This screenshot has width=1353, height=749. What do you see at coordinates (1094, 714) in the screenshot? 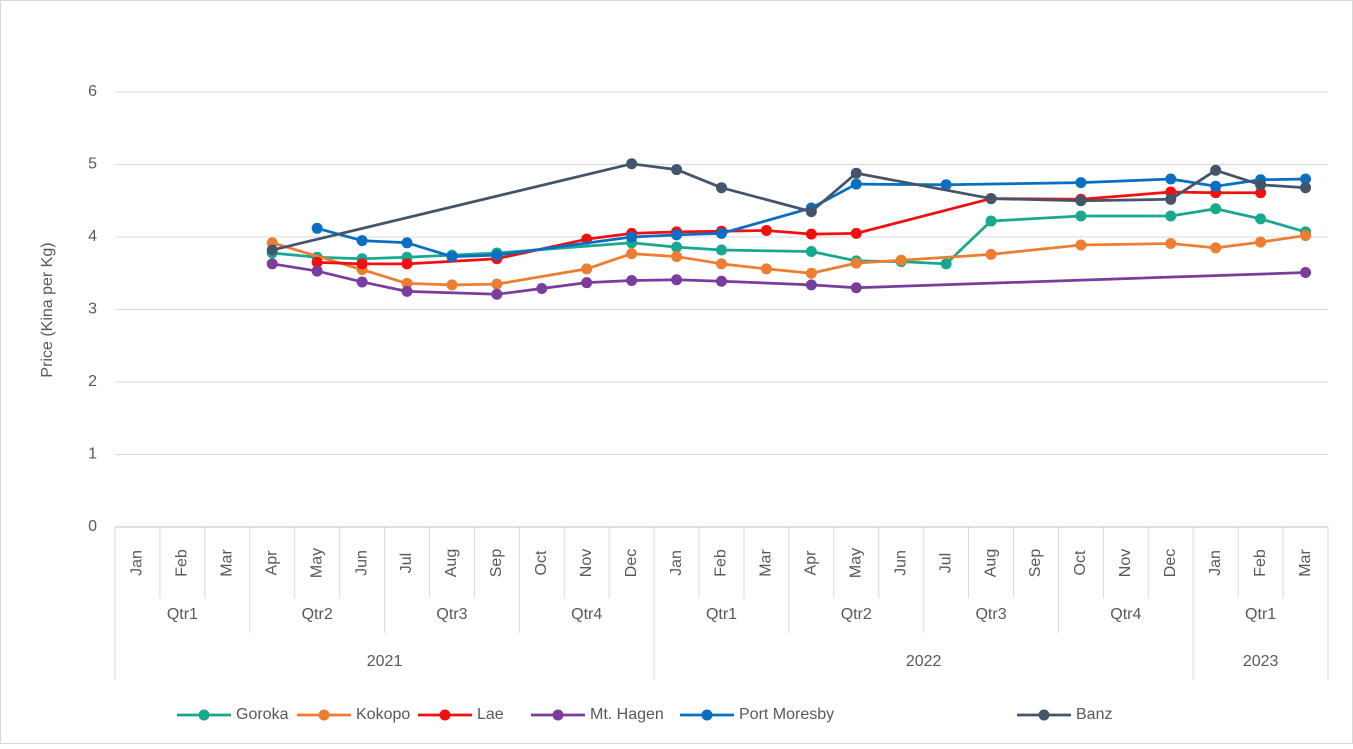
I see `legend-label: Banz` at bounding box center [1094, 714].